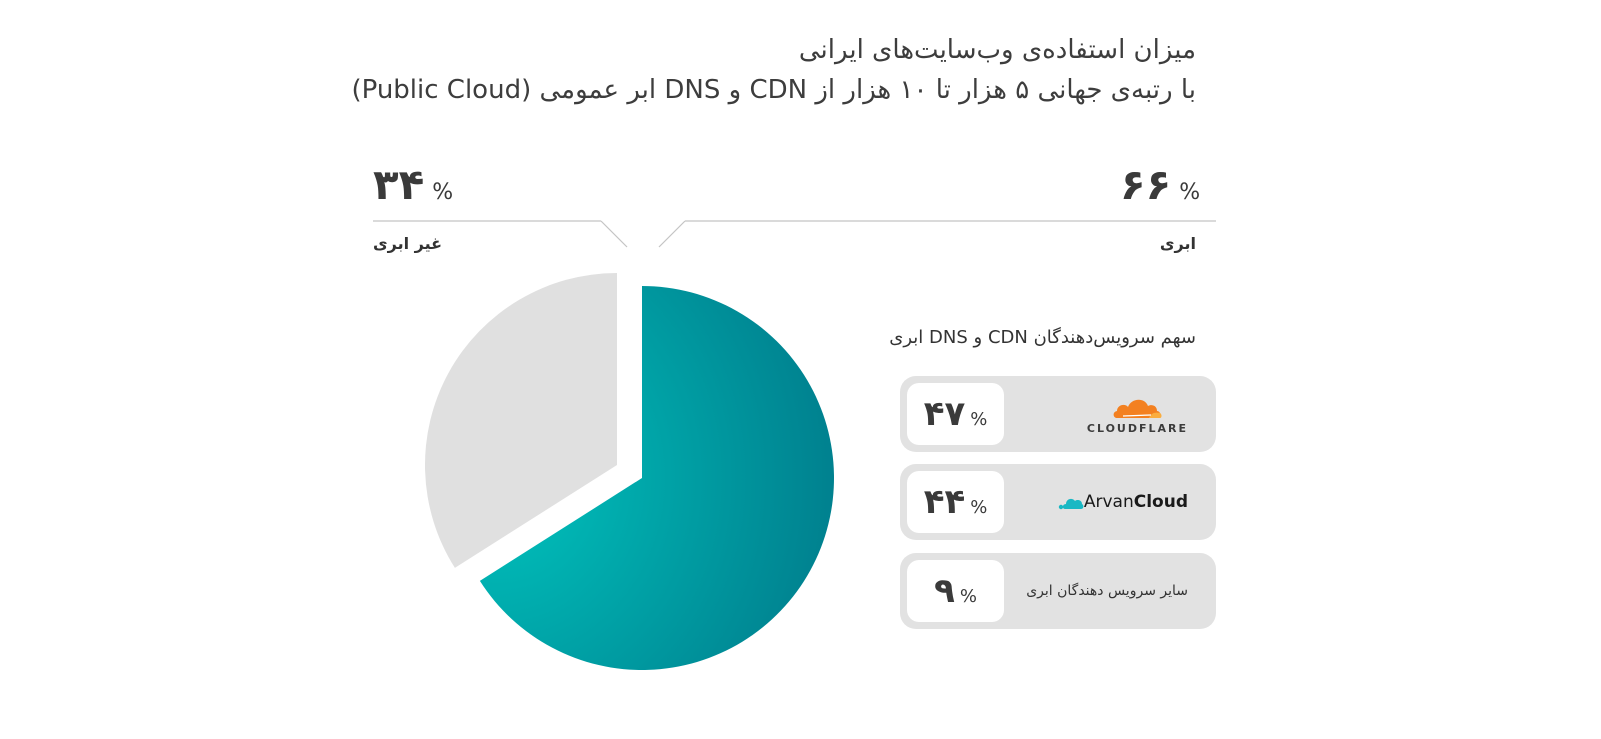 This screenshot has height=739, width=1601. I want to click on arvancloud-brand: Arvan Cloud, so click(1123, 502).